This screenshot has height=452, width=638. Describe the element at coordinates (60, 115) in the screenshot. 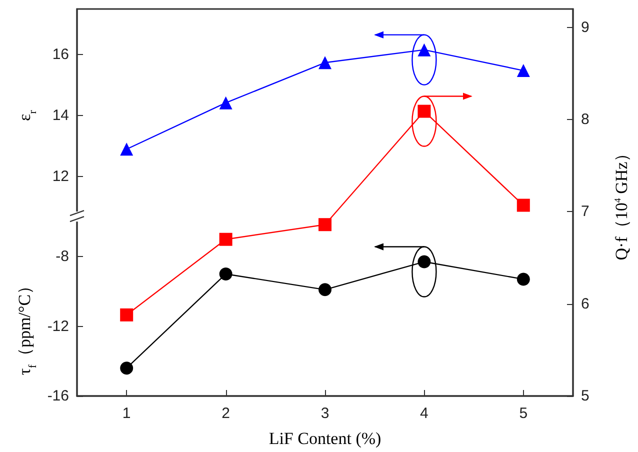

I see `y3-tick-label: 14` at that location.